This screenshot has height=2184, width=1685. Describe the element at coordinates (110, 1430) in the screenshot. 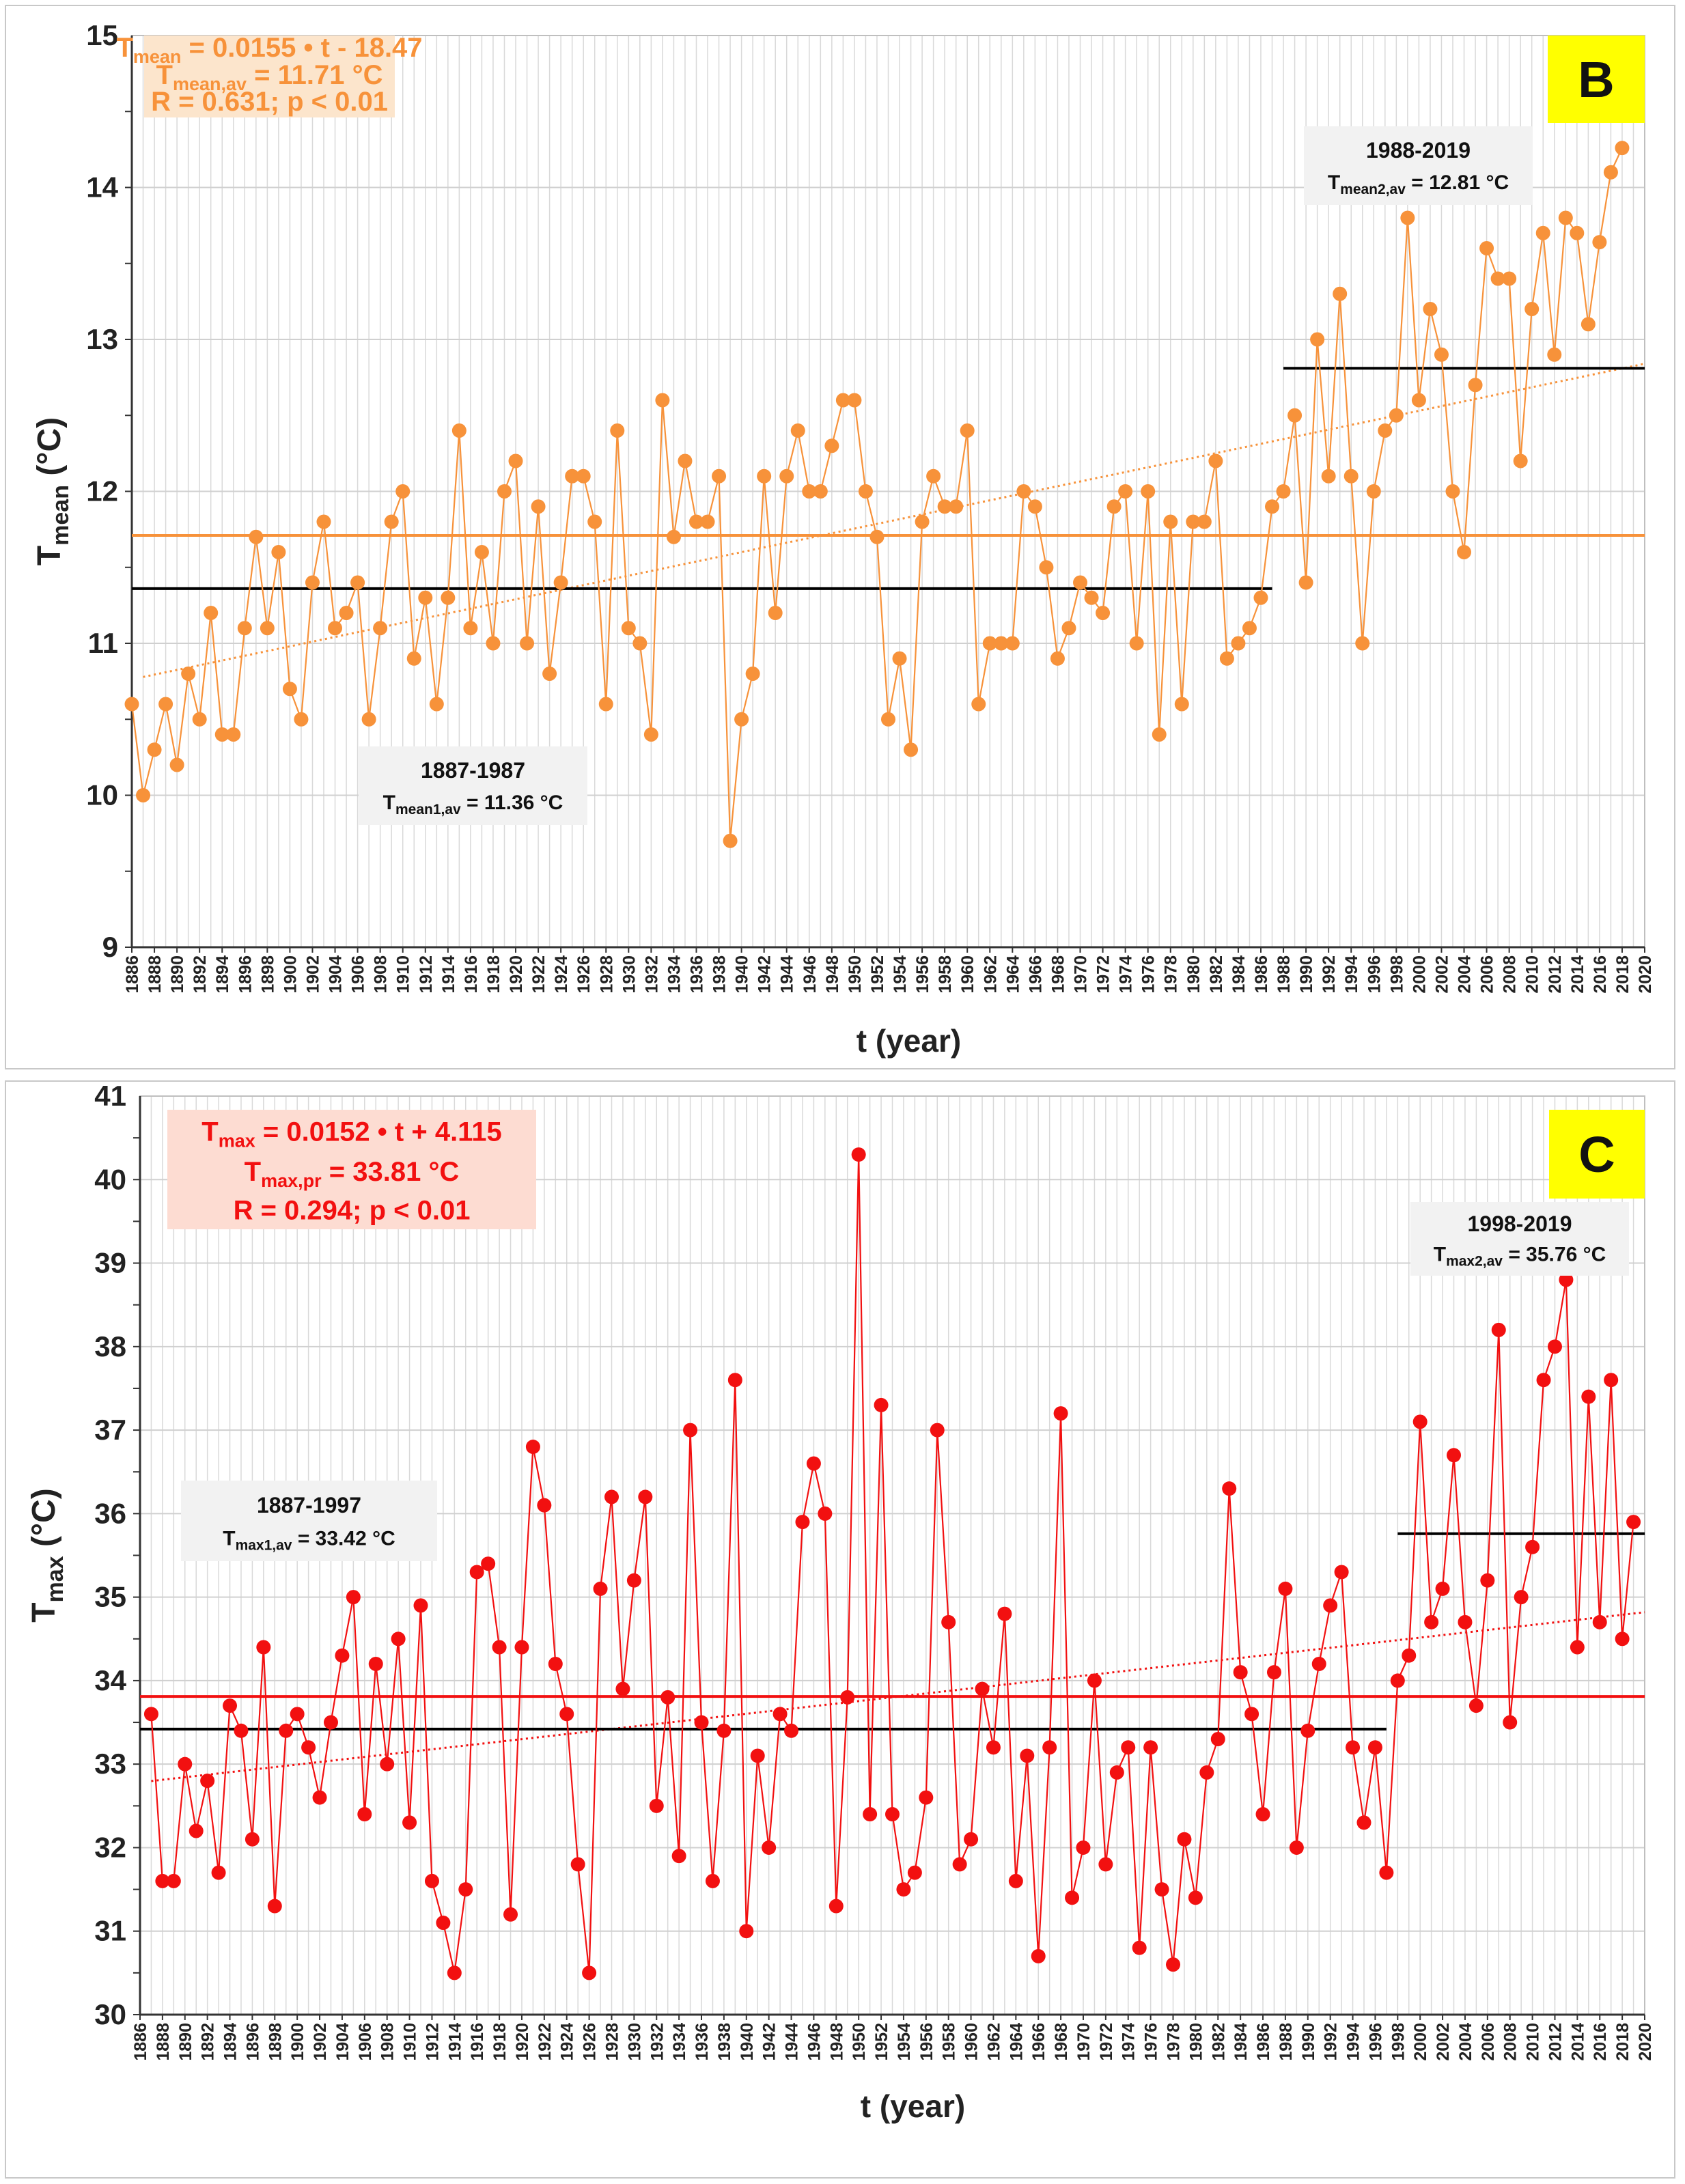

I see `y-tick-label: 37` at that location.